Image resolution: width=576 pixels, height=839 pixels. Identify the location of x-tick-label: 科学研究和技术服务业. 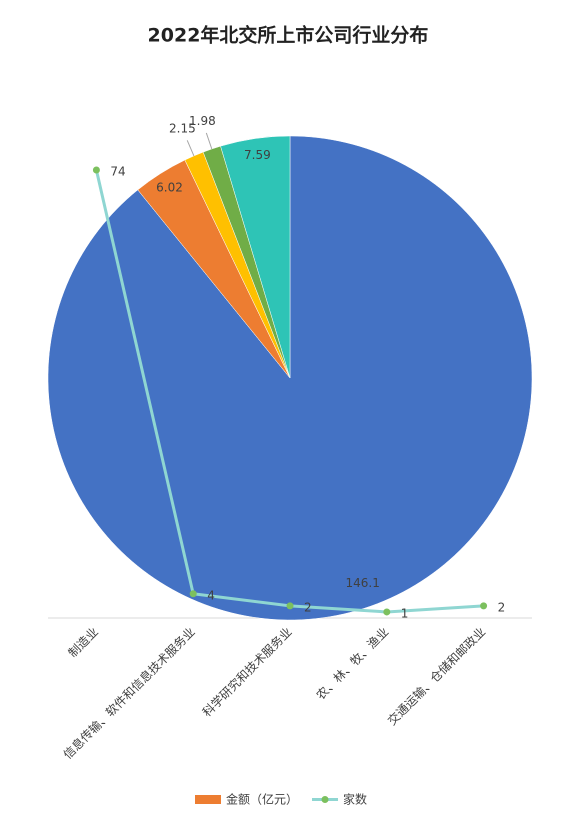
(246, 671).